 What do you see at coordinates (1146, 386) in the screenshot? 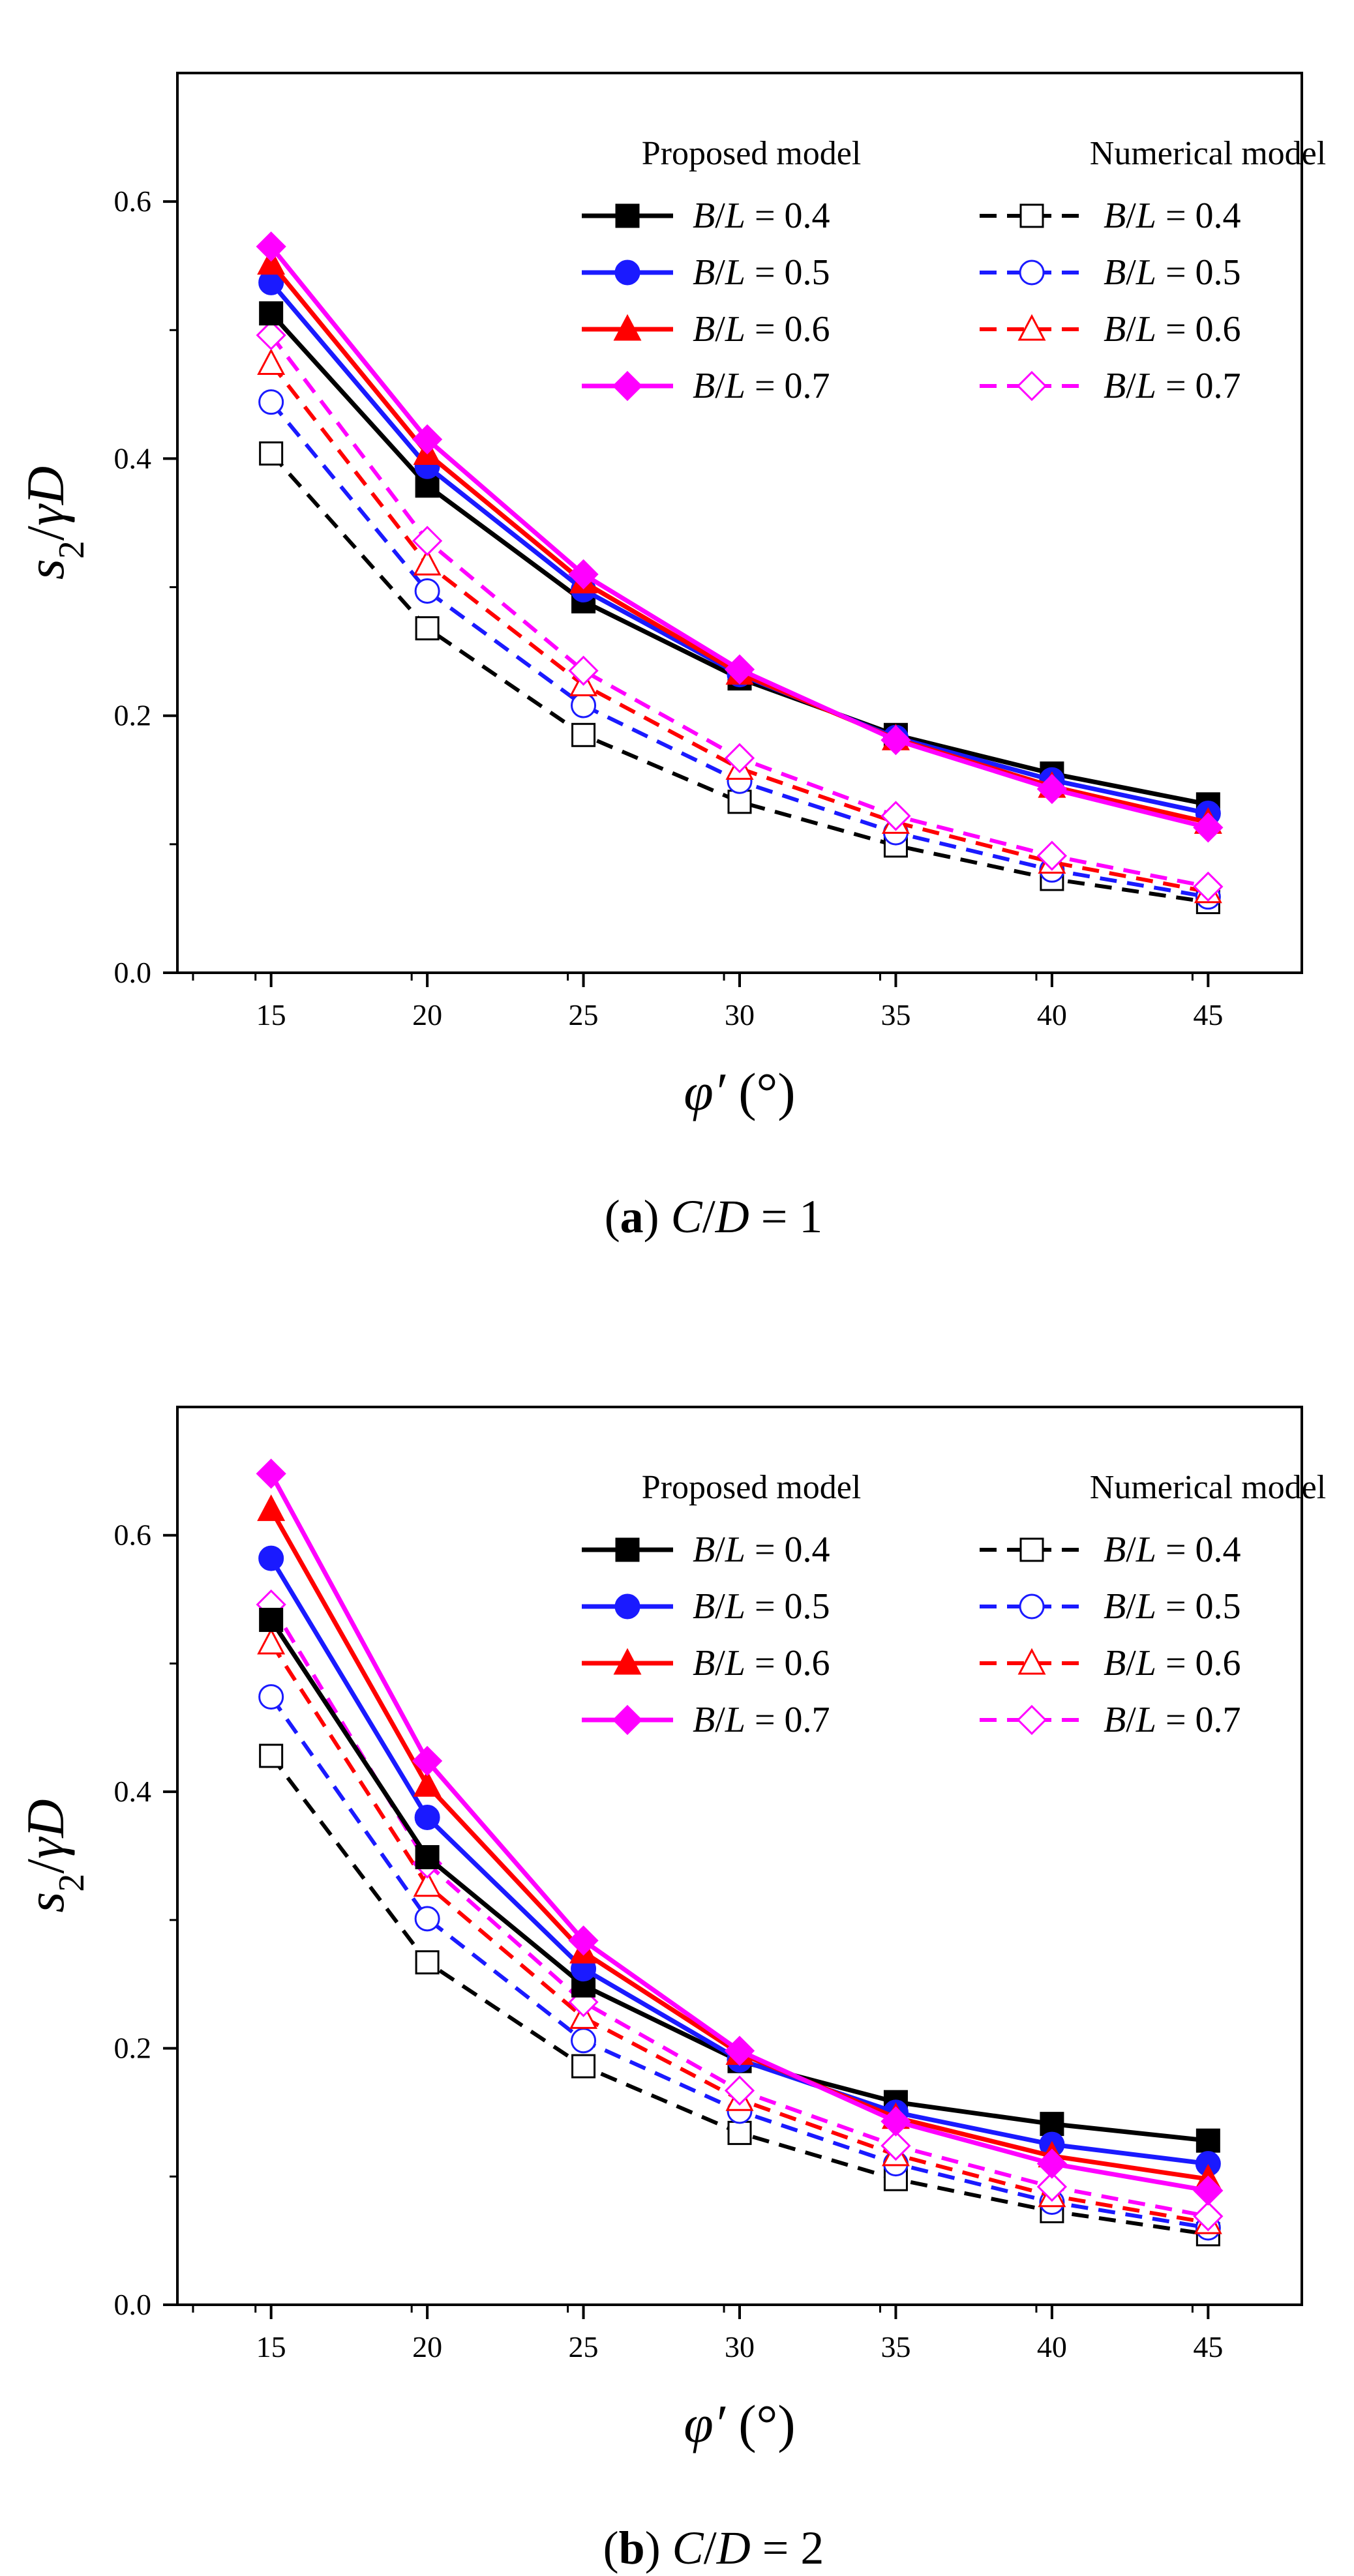
I see `legend-label-numerical-7-den: L` at bounding box center [1146, 386].